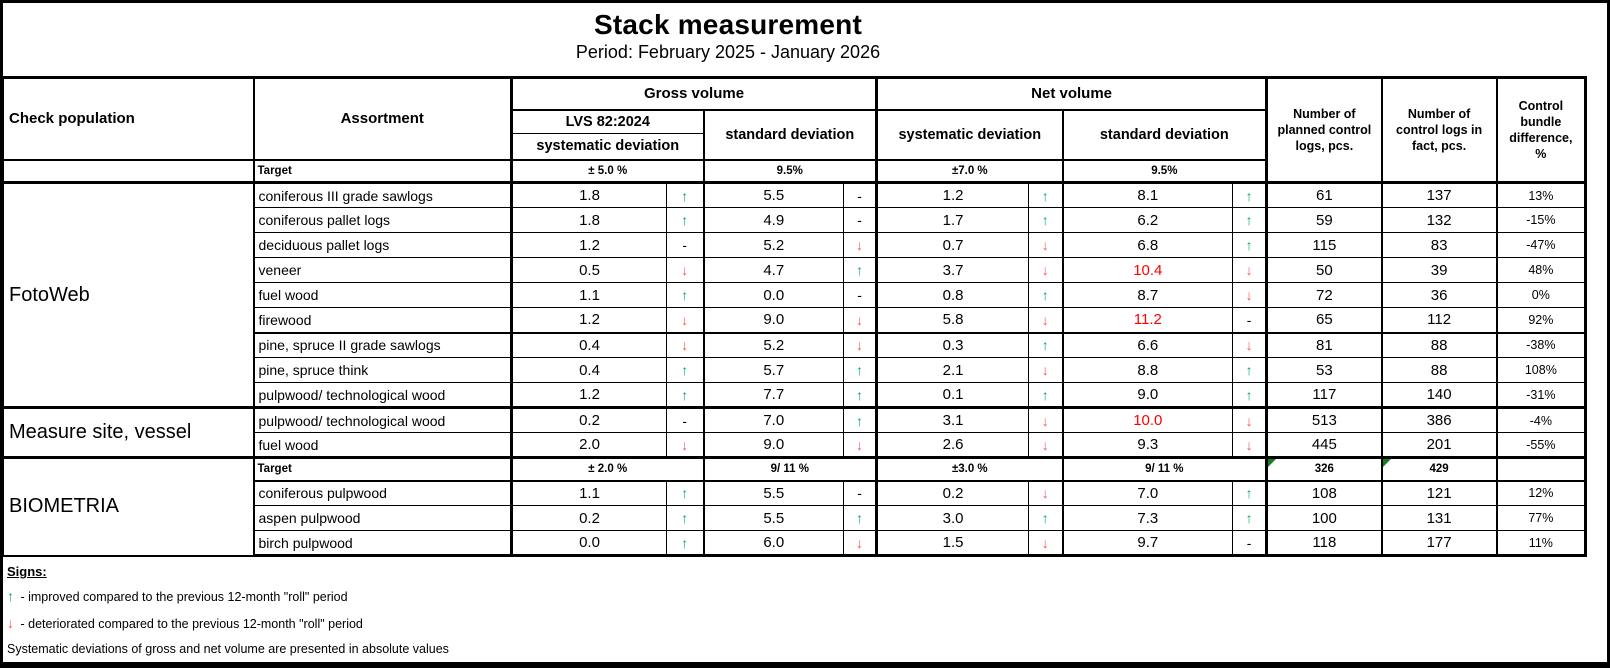 The image size is (1610, 668). Describe the element at coordinates (588, 493) in the screenshot. I see `gross-systematic-value: 1.1` at that location.